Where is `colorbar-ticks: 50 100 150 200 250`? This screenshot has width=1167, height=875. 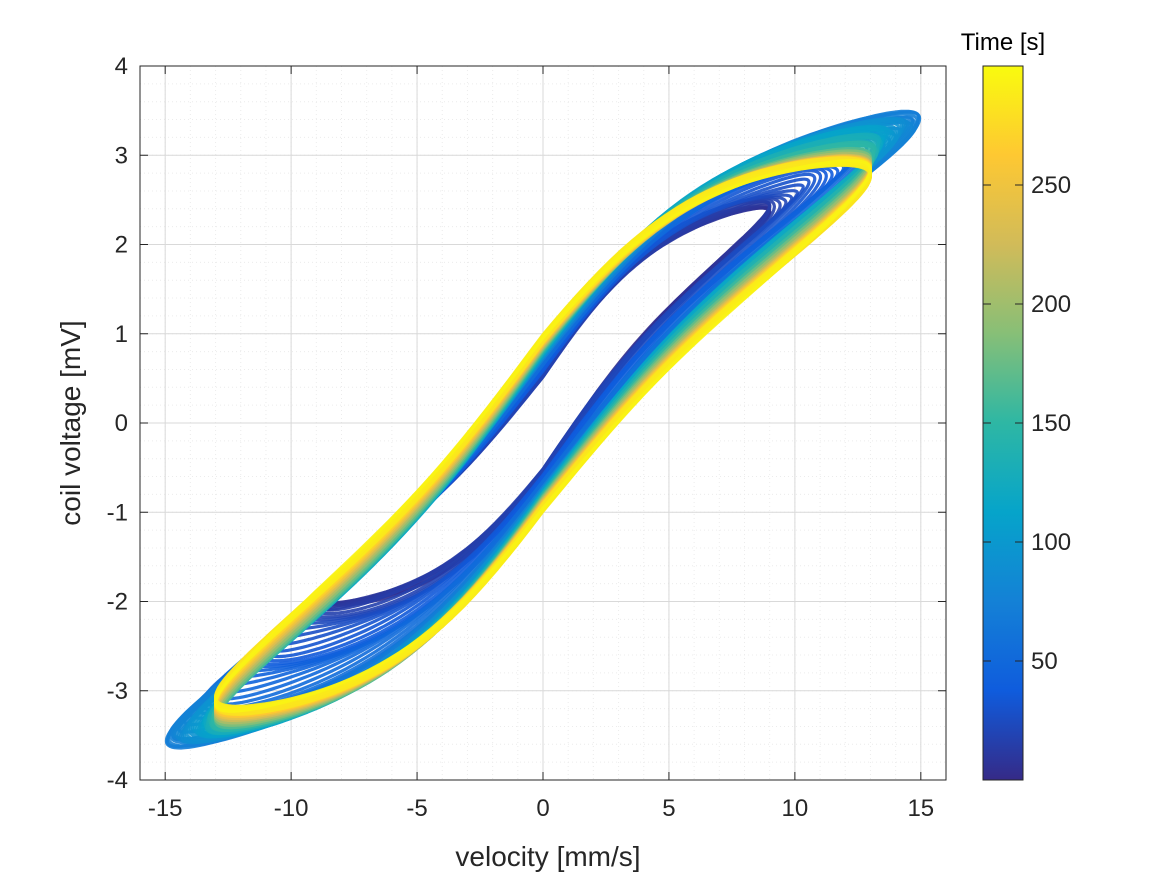
colorbar-ticks: 50 100 150 200 250 is located at coordinates (1027, 423).